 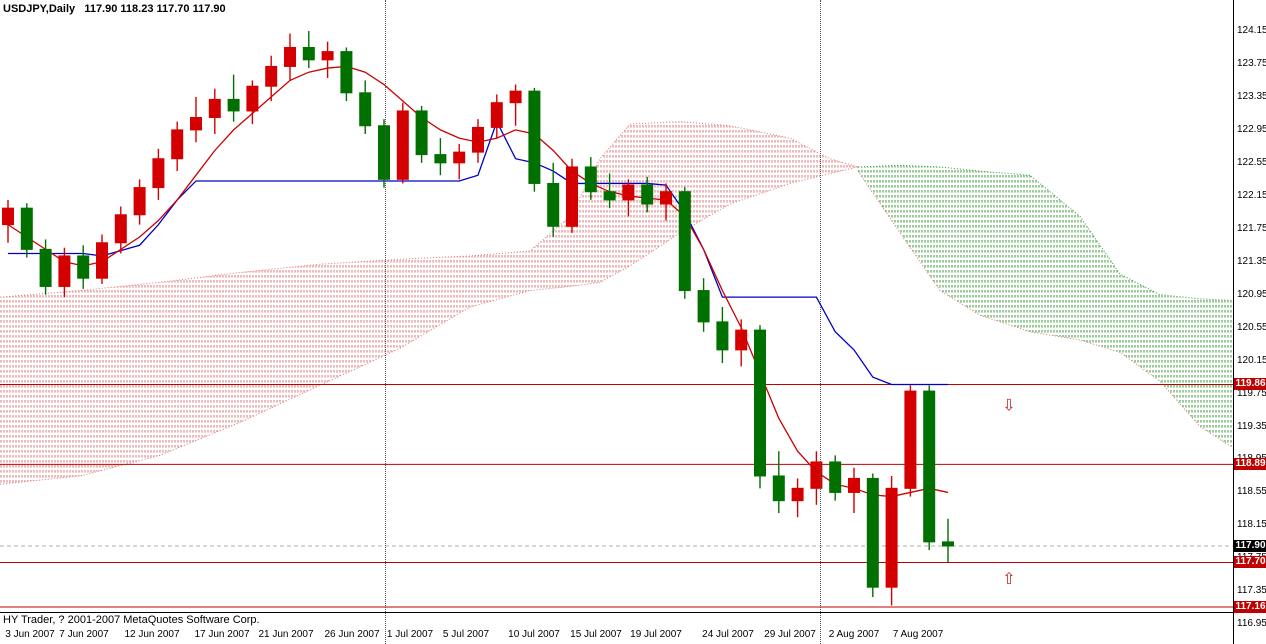 What do you see at coordinates (1251, 624) in the screenshot?
I see `price-axis-label: 116.95` at bounding box center [1251, 624].